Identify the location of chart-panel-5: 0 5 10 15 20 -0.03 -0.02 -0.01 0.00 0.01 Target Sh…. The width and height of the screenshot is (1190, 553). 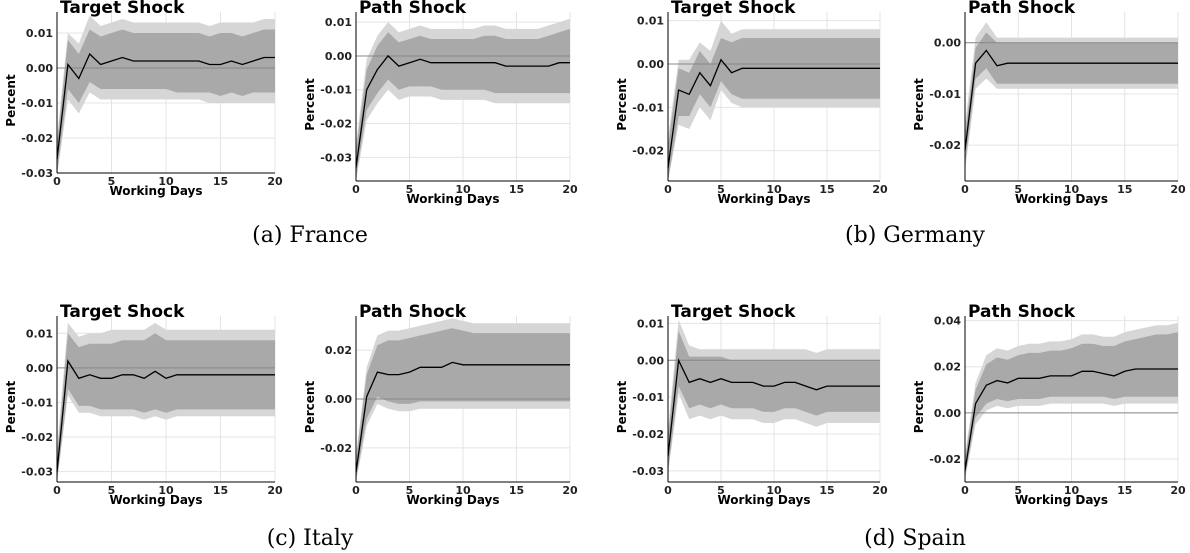
(143, 404).